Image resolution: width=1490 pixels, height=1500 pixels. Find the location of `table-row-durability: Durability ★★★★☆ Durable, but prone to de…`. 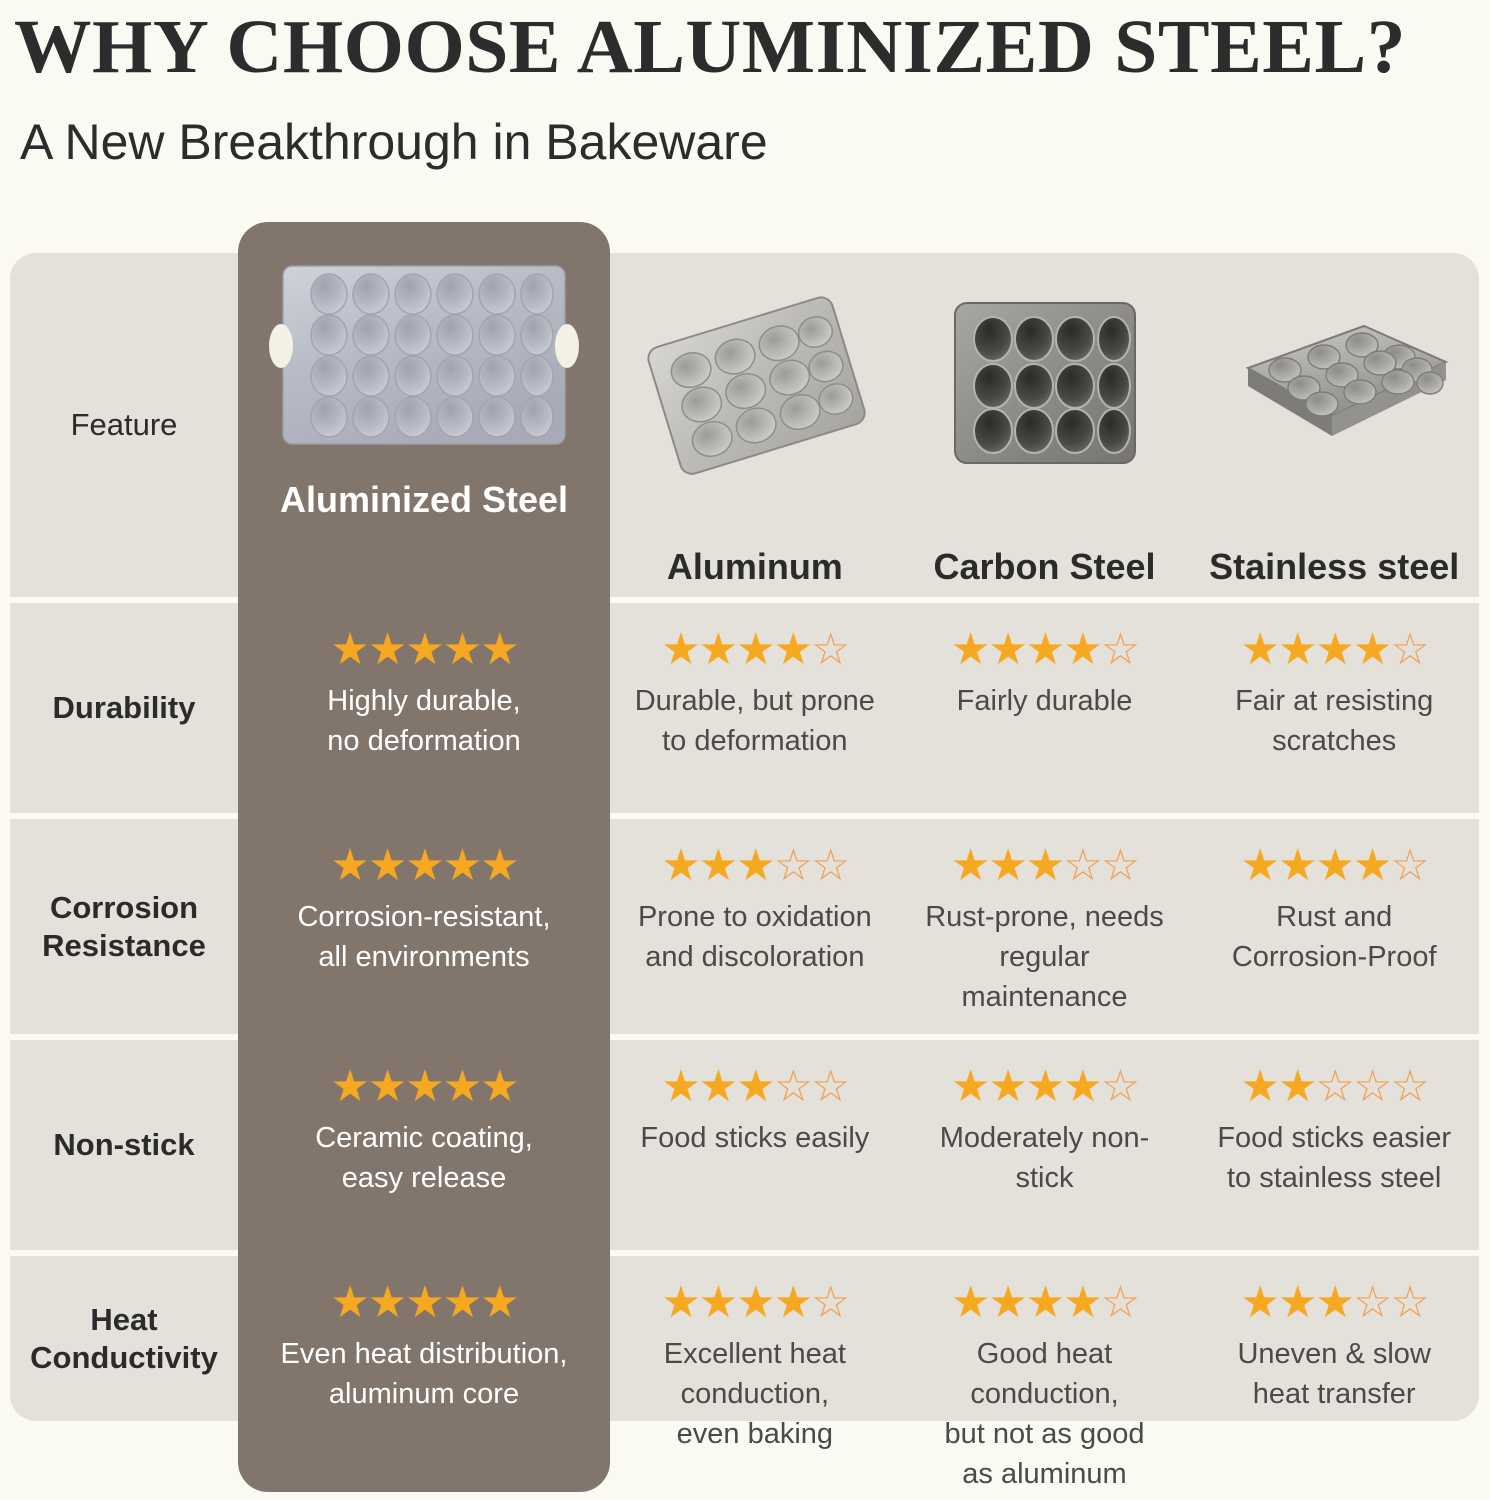

table-row-durability: Durability ★★★★☆ Durable, but prone to de… is located at coordinates (744, 708).